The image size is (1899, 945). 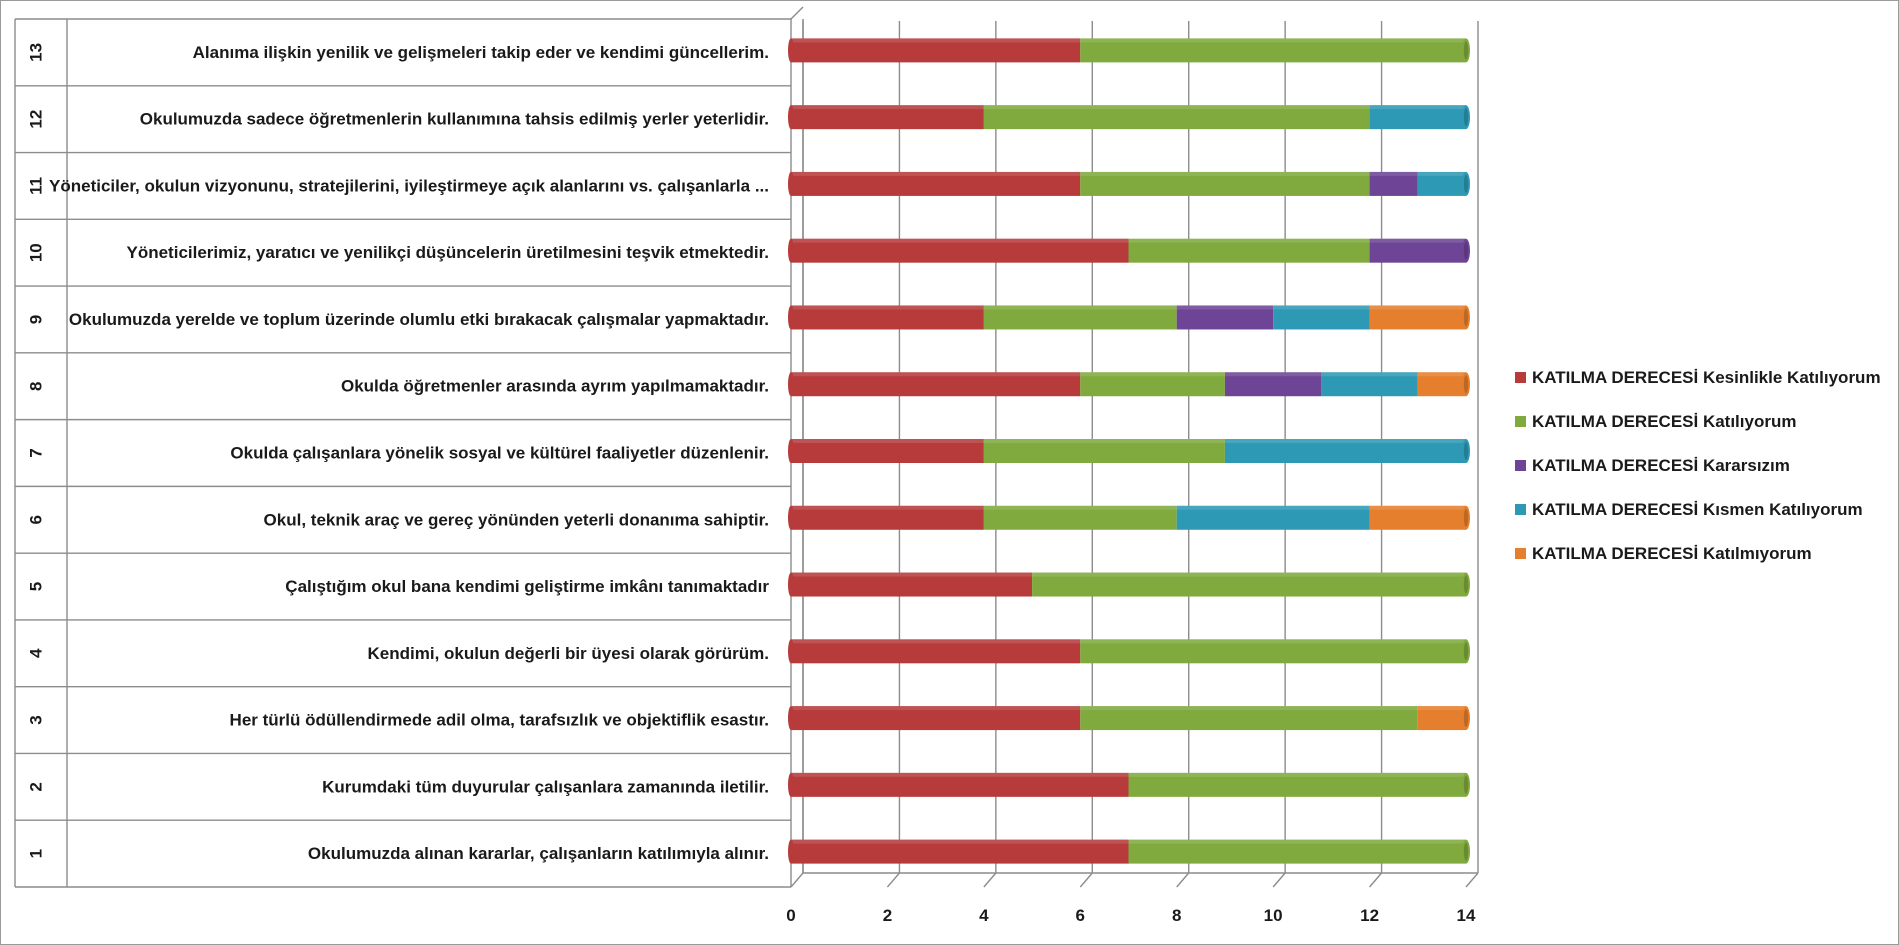 I want to click on category-number-label: 11, so click(x=35, y=186).